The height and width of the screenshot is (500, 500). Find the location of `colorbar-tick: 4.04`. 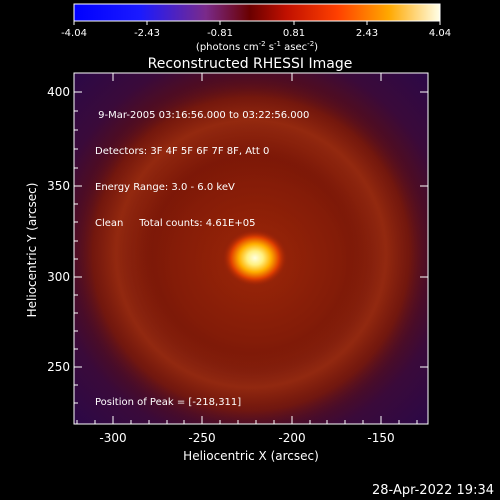

colorbar-tick: 4.04 is located at coordinates (440, 33).